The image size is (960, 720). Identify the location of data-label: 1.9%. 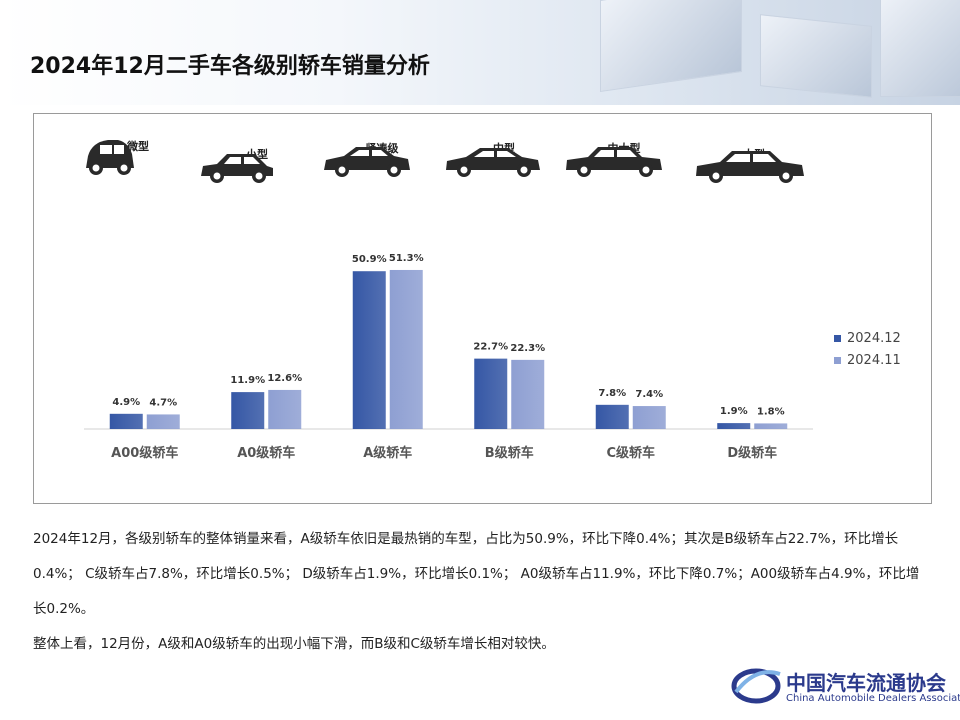
(734, 411).